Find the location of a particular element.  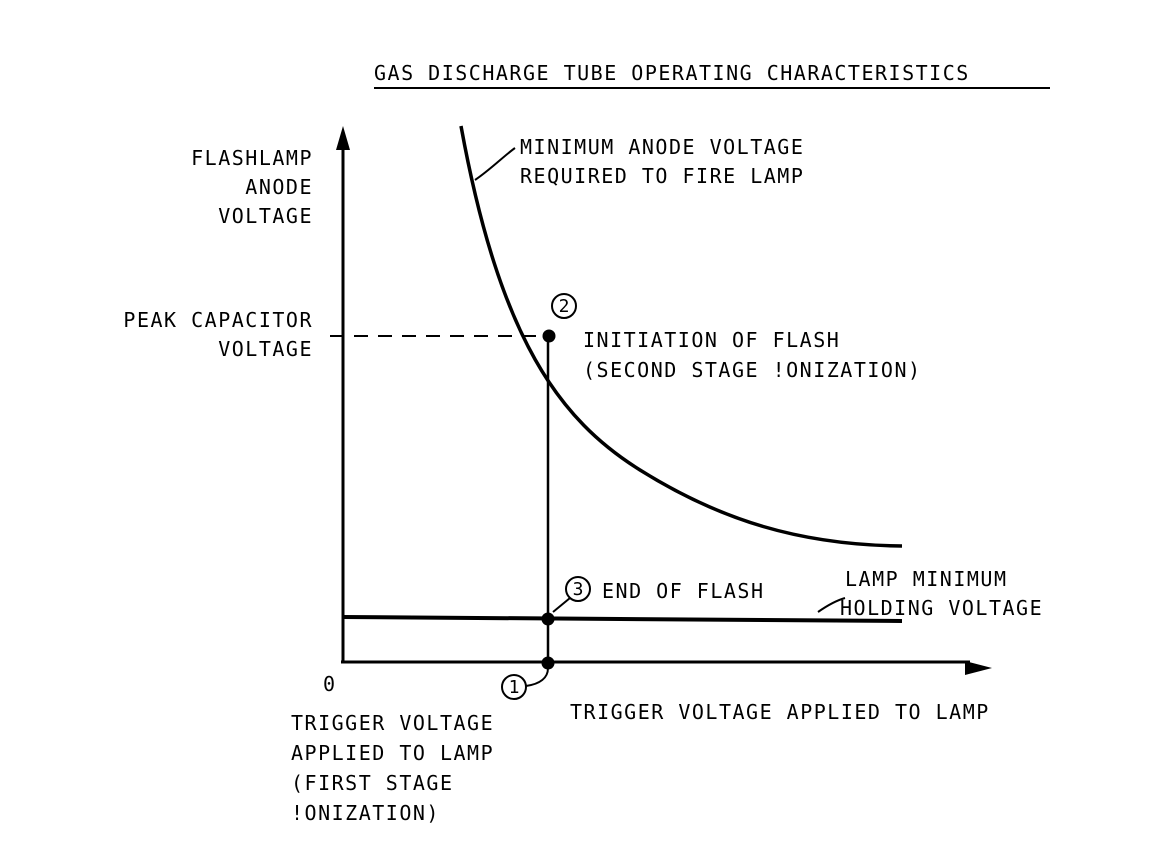

point-1-number: 1 is located at coordinates (514, 687).